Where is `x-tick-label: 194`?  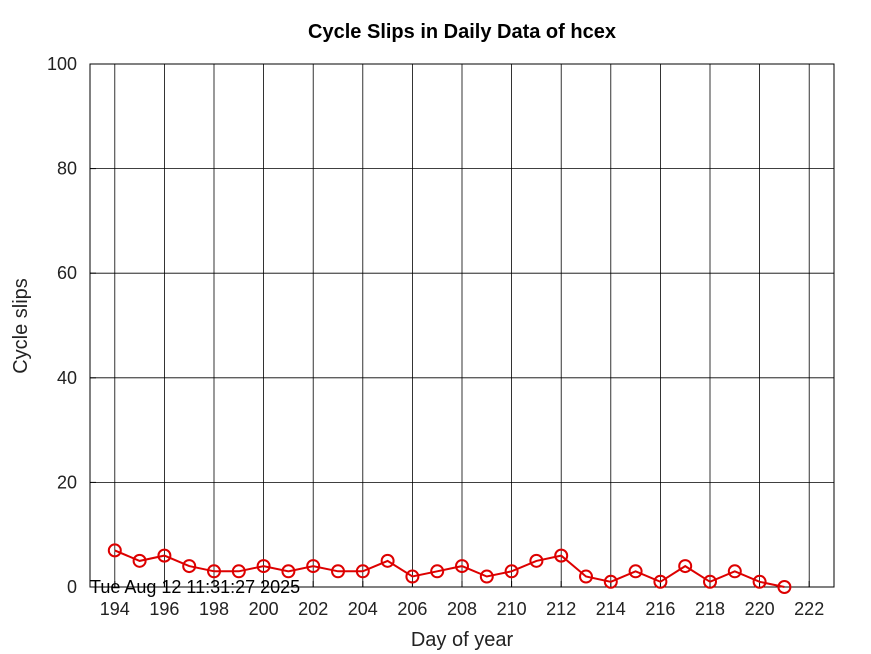 x-tick-label: 194 is located at coordinates (115, 609).